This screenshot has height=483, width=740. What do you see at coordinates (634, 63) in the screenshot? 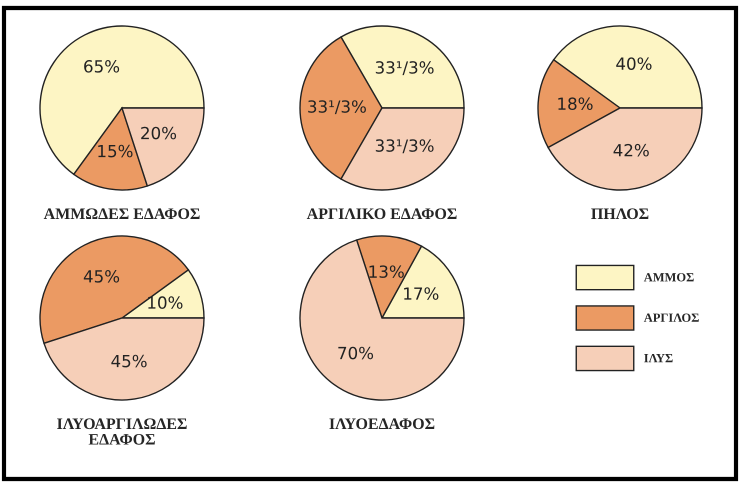
I see `data-label: 40%` at bounding box center [634, 63].